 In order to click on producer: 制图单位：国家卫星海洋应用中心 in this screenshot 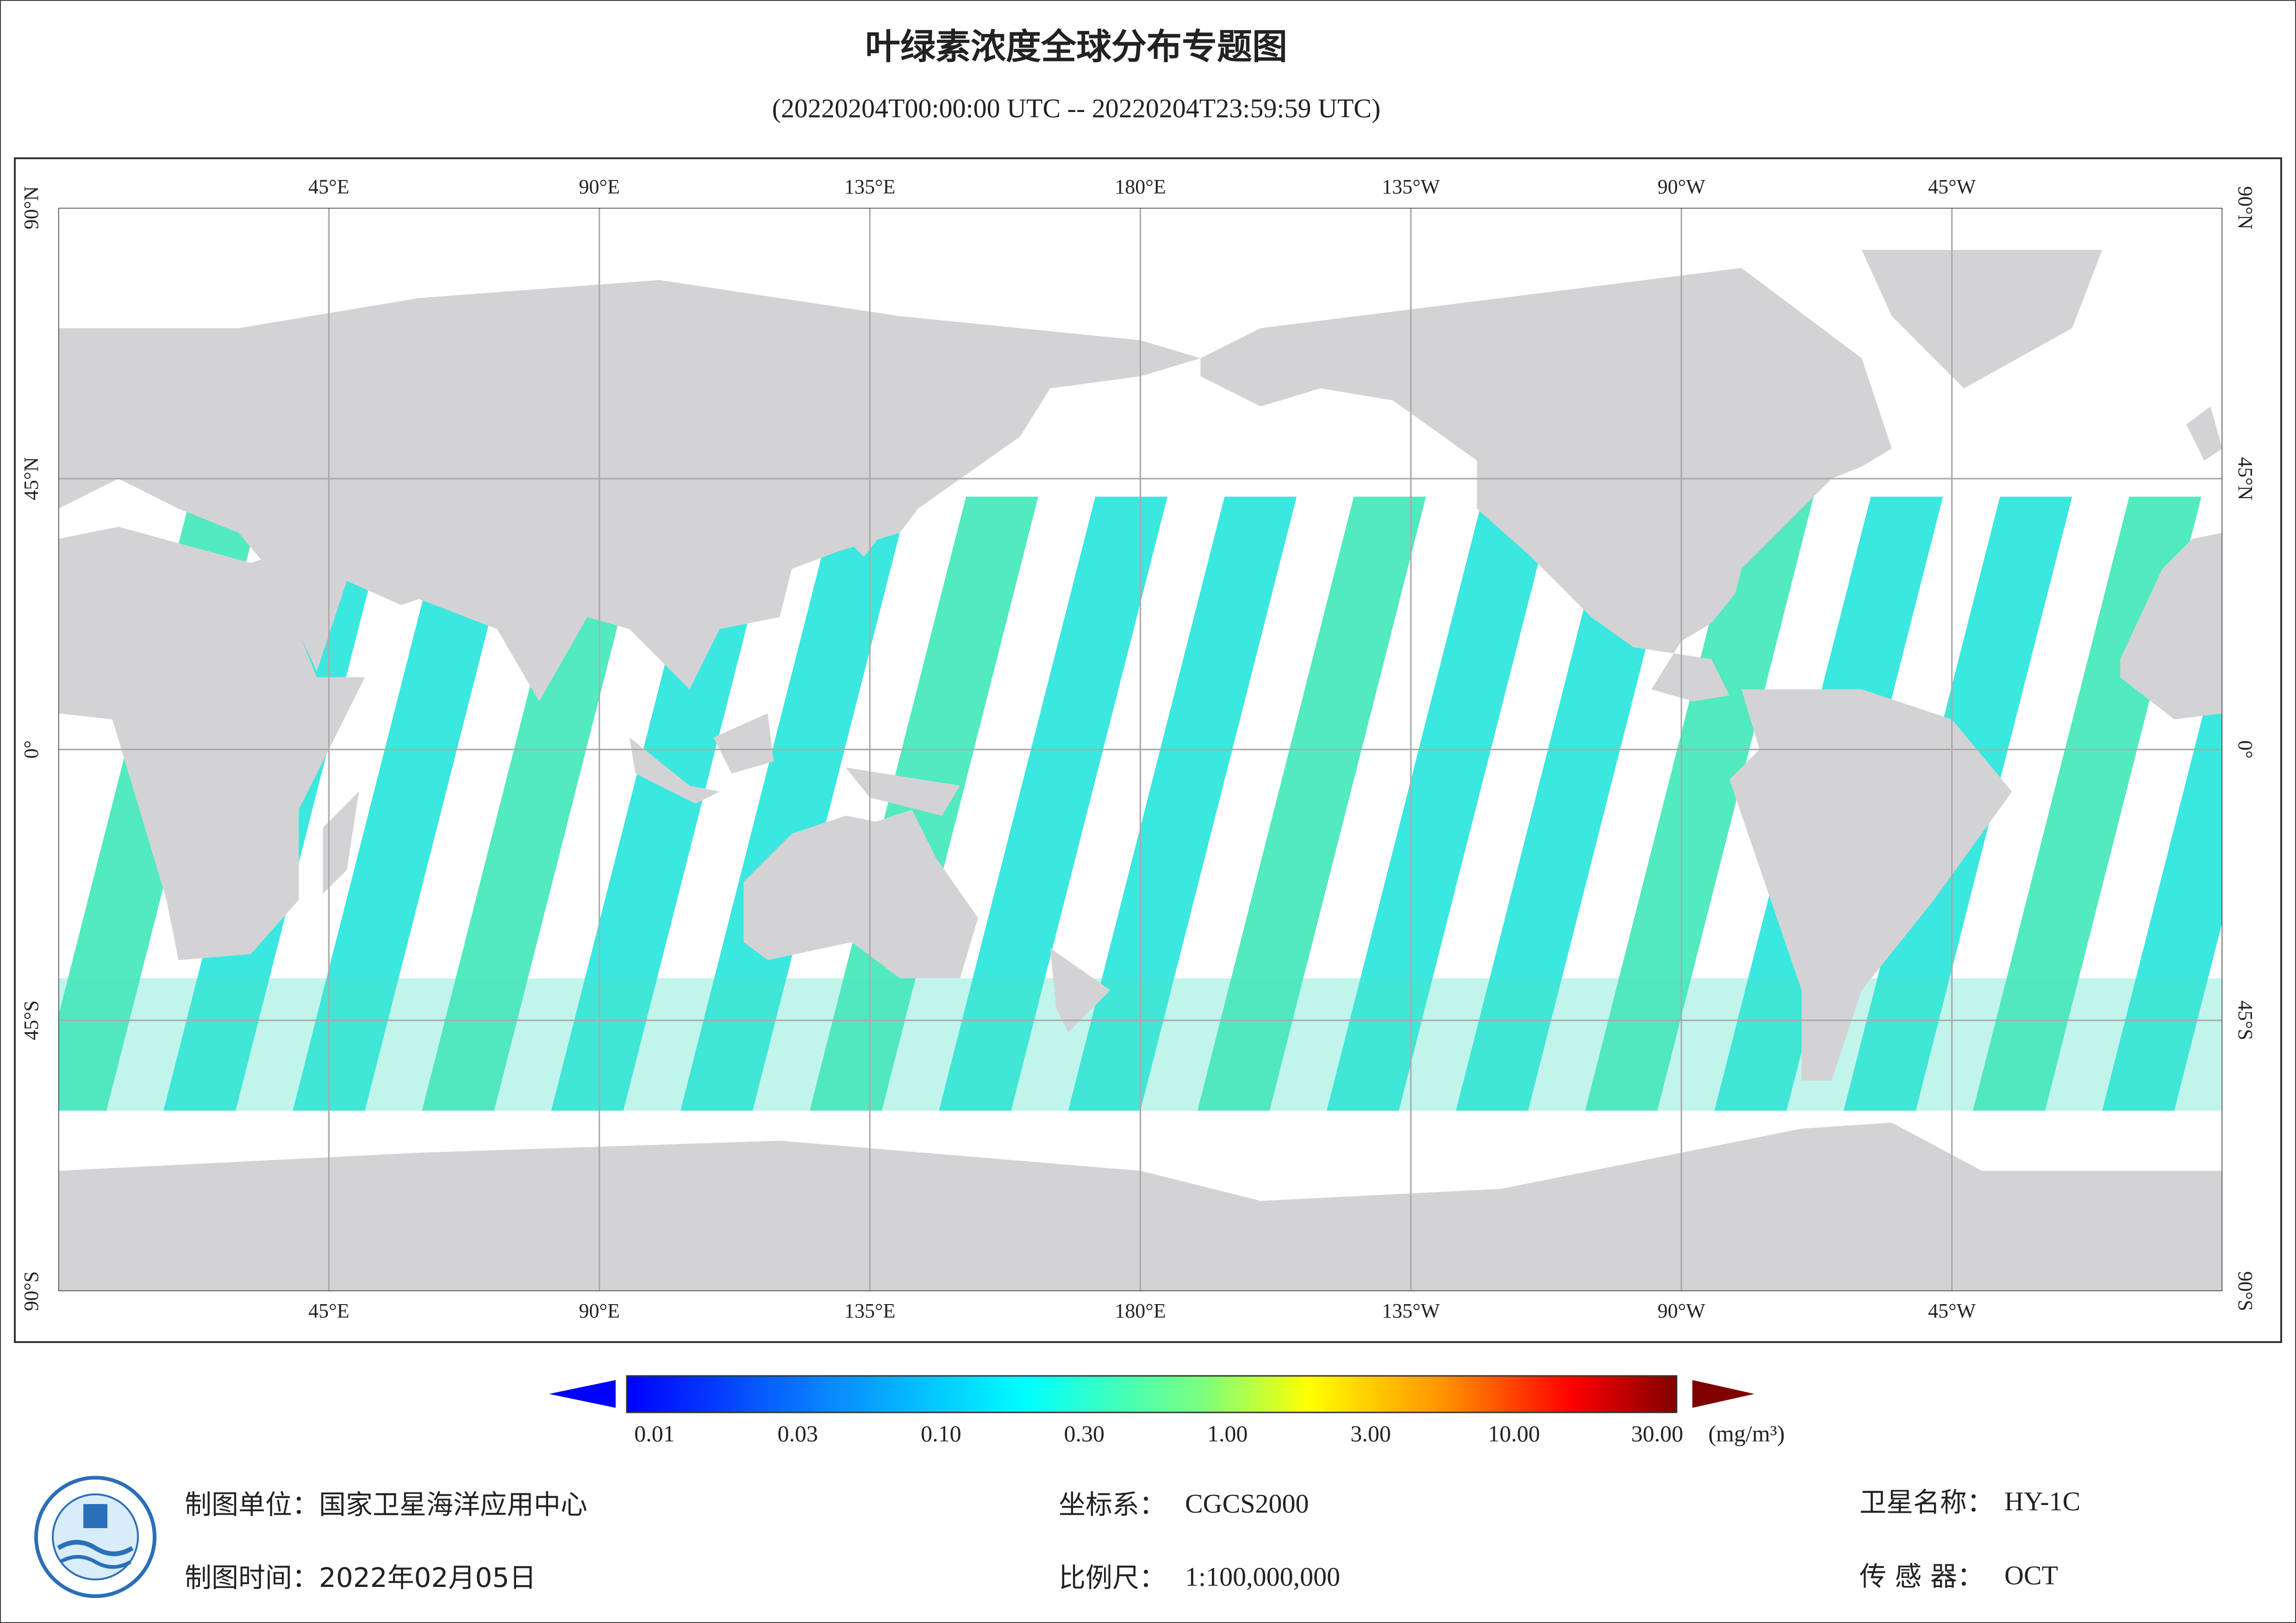, I will do `click(386, 1504)`.